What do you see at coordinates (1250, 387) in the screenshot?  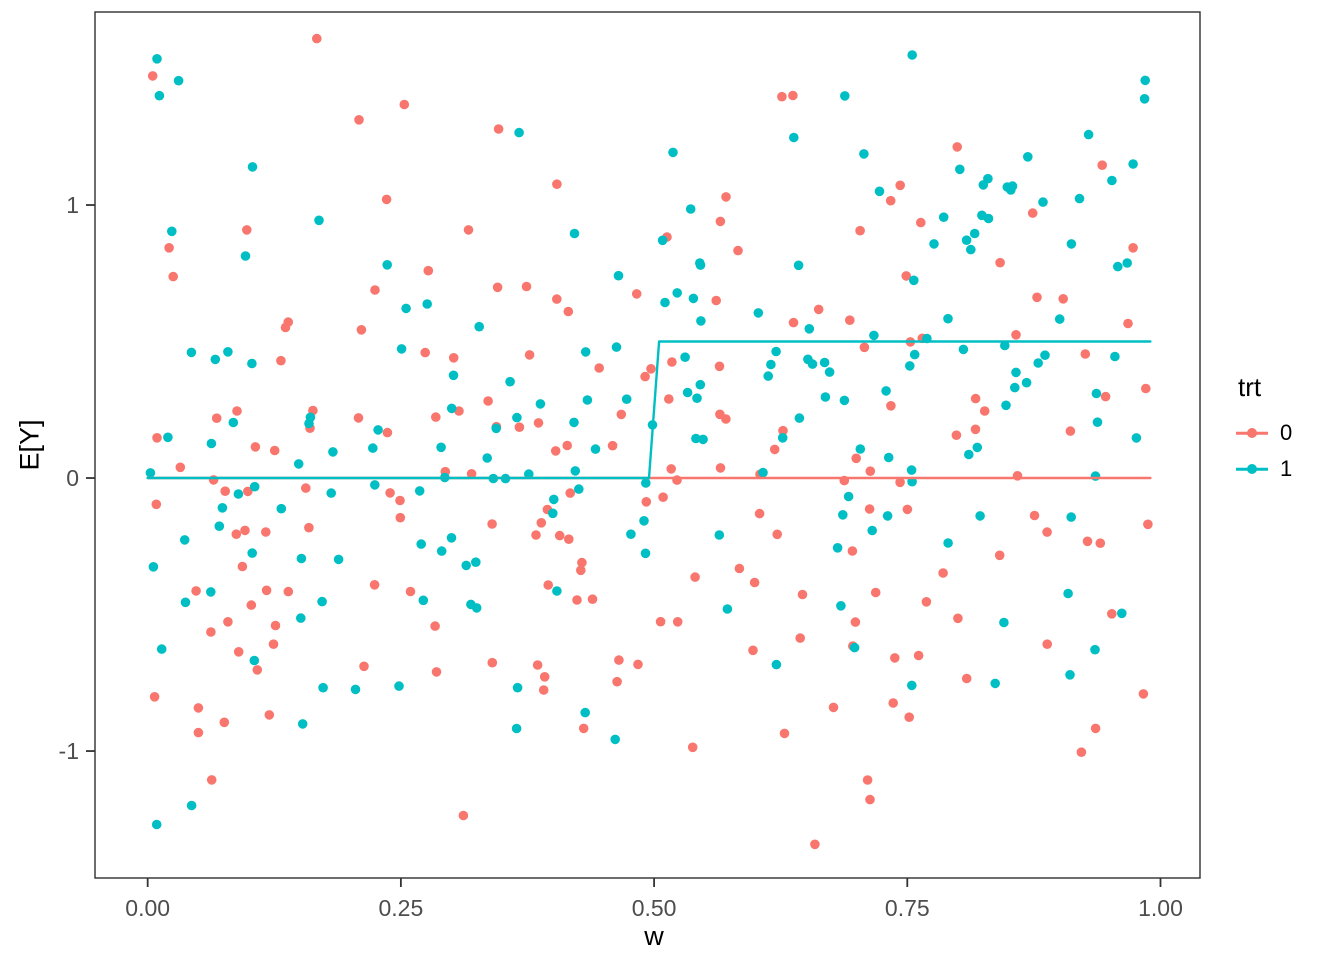 I see `legend-title: trt` at bounding box center [1250, 387].